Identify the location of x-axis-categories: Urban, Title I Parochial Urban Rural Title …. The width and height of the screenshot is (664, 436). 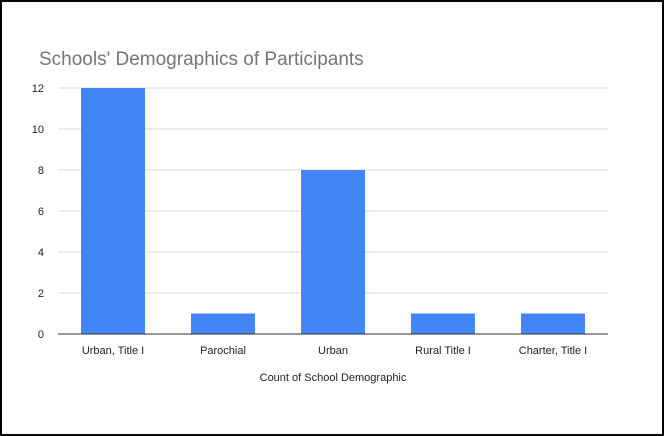
(334, 351).